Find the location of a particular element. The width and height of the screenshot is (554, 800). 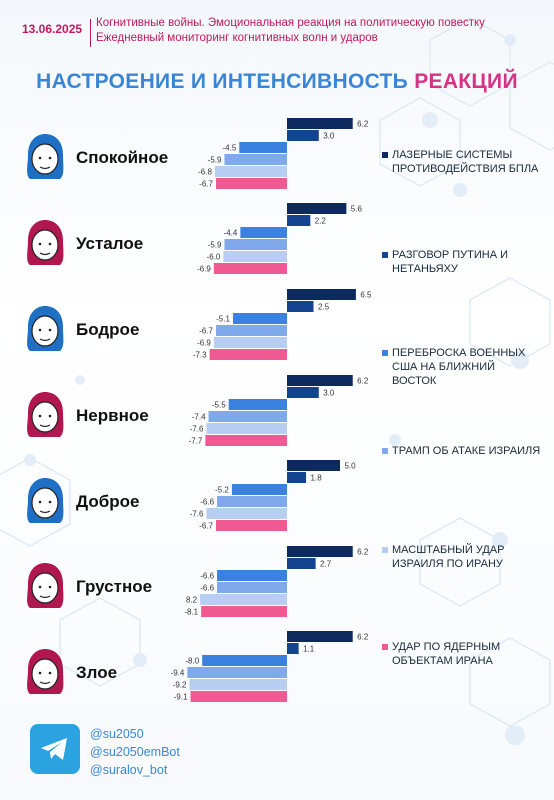

data-label: 6.5 is located at coordinates (366, 295).